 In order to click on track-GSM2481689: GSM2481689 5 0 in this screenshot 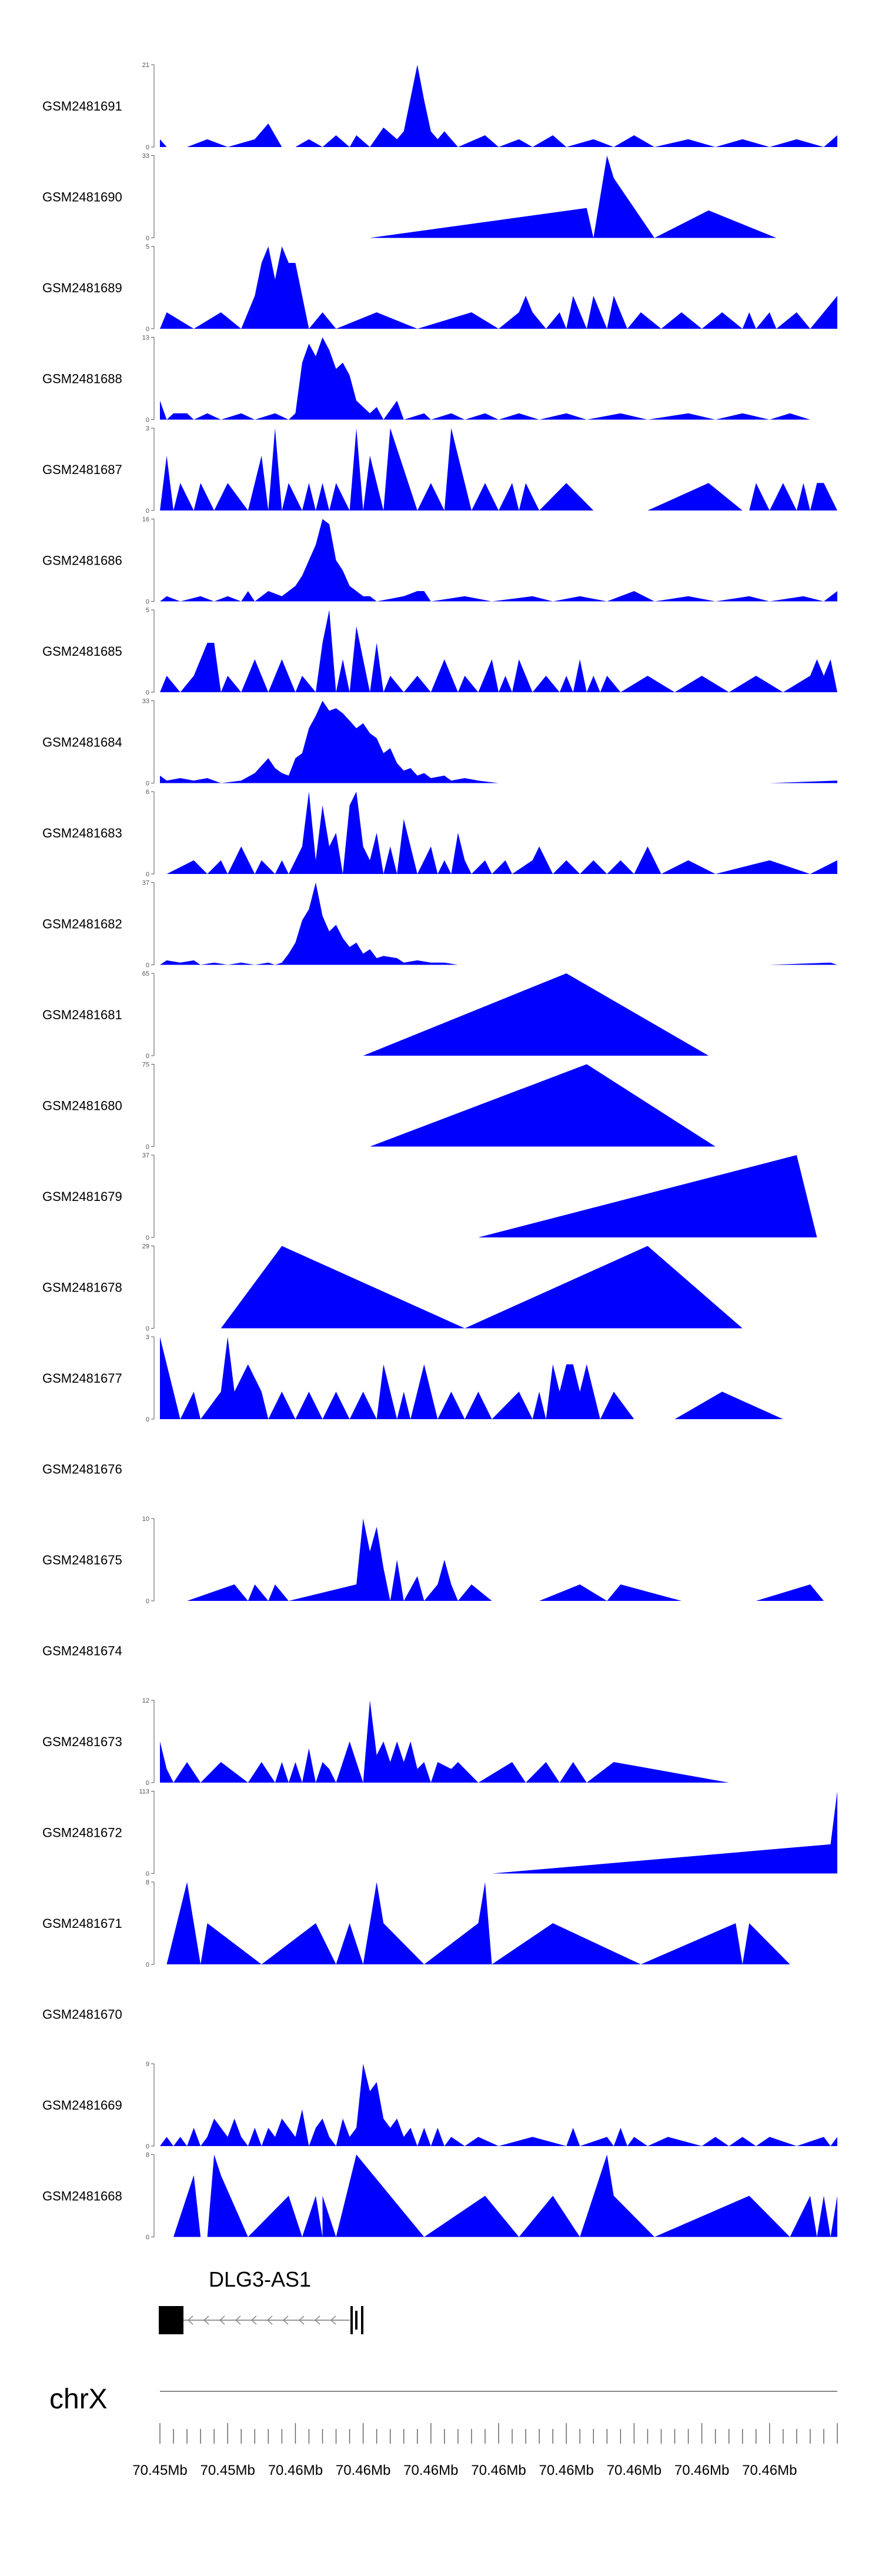, I will do `click(439, 288)`.